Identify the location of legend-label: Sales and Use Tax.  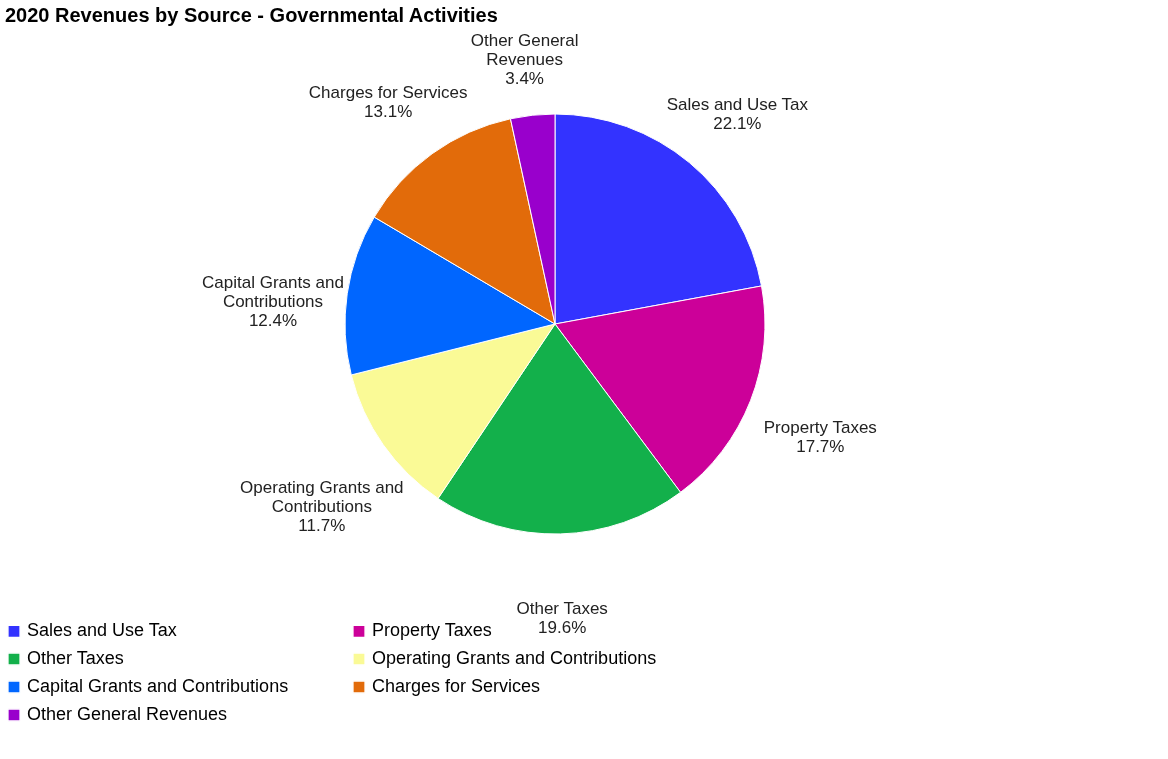
(102, 630).